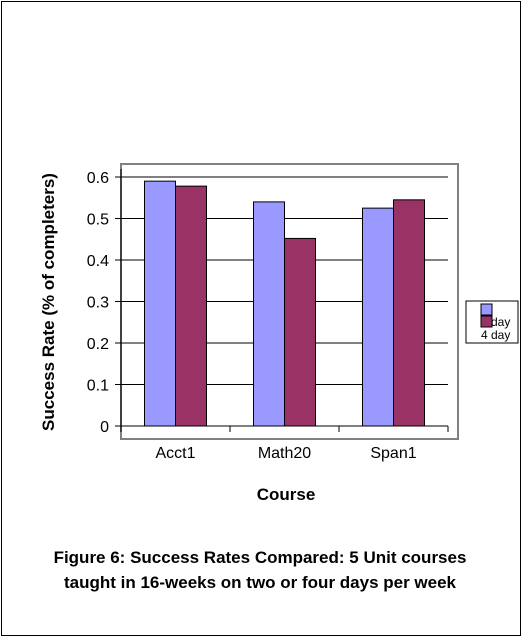 Image resolution: width=524 pixels, height=639 pixels. What do you see at coordinates (393, 453) in the screenshot?
I see `x-tick-label: Span1` at bounding box center [393, 453].